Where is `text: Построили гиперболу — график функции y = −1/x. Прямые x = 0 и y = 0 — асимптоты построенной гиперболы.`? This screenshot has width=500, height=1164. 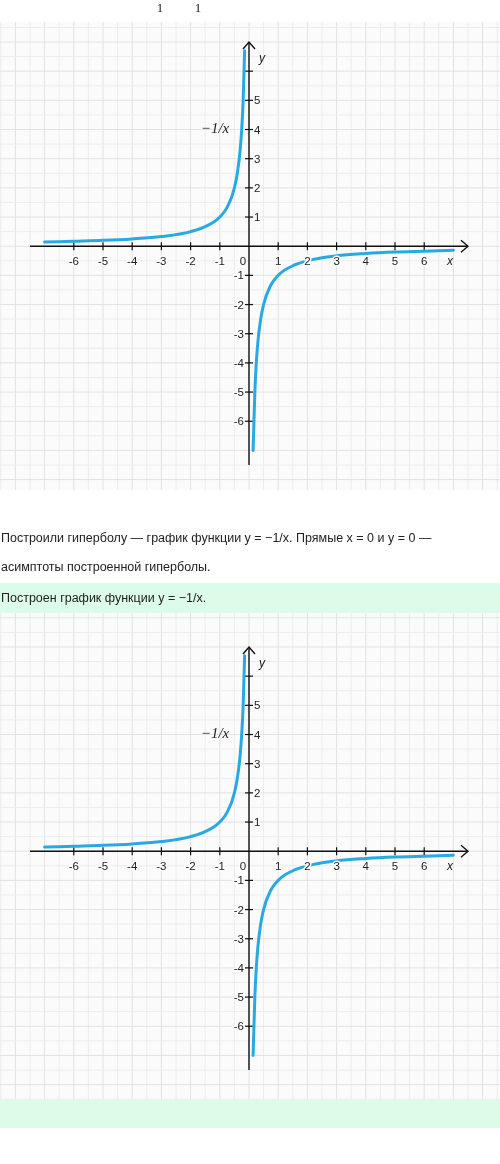 text: Построили гиперболу — график функции y = −1/x. Прямые x = 0 и y = 0 — асимптоты построенной гиперболы. is located at coordinates (216, 552).